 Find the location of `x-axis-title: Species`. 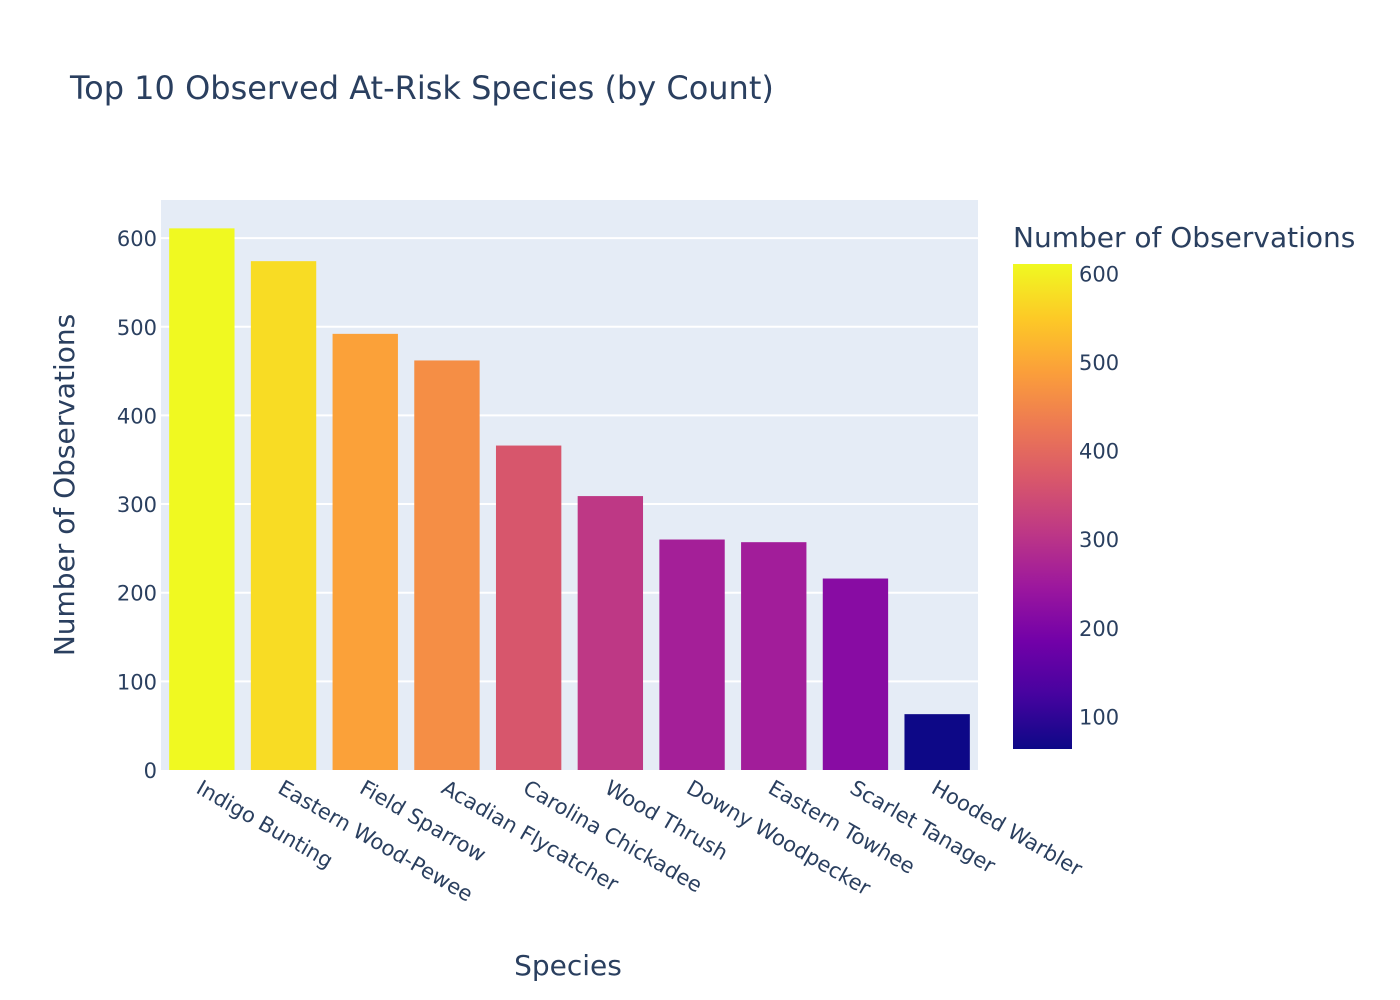

x-axis-title: Species is located at coordinates (568, 965).